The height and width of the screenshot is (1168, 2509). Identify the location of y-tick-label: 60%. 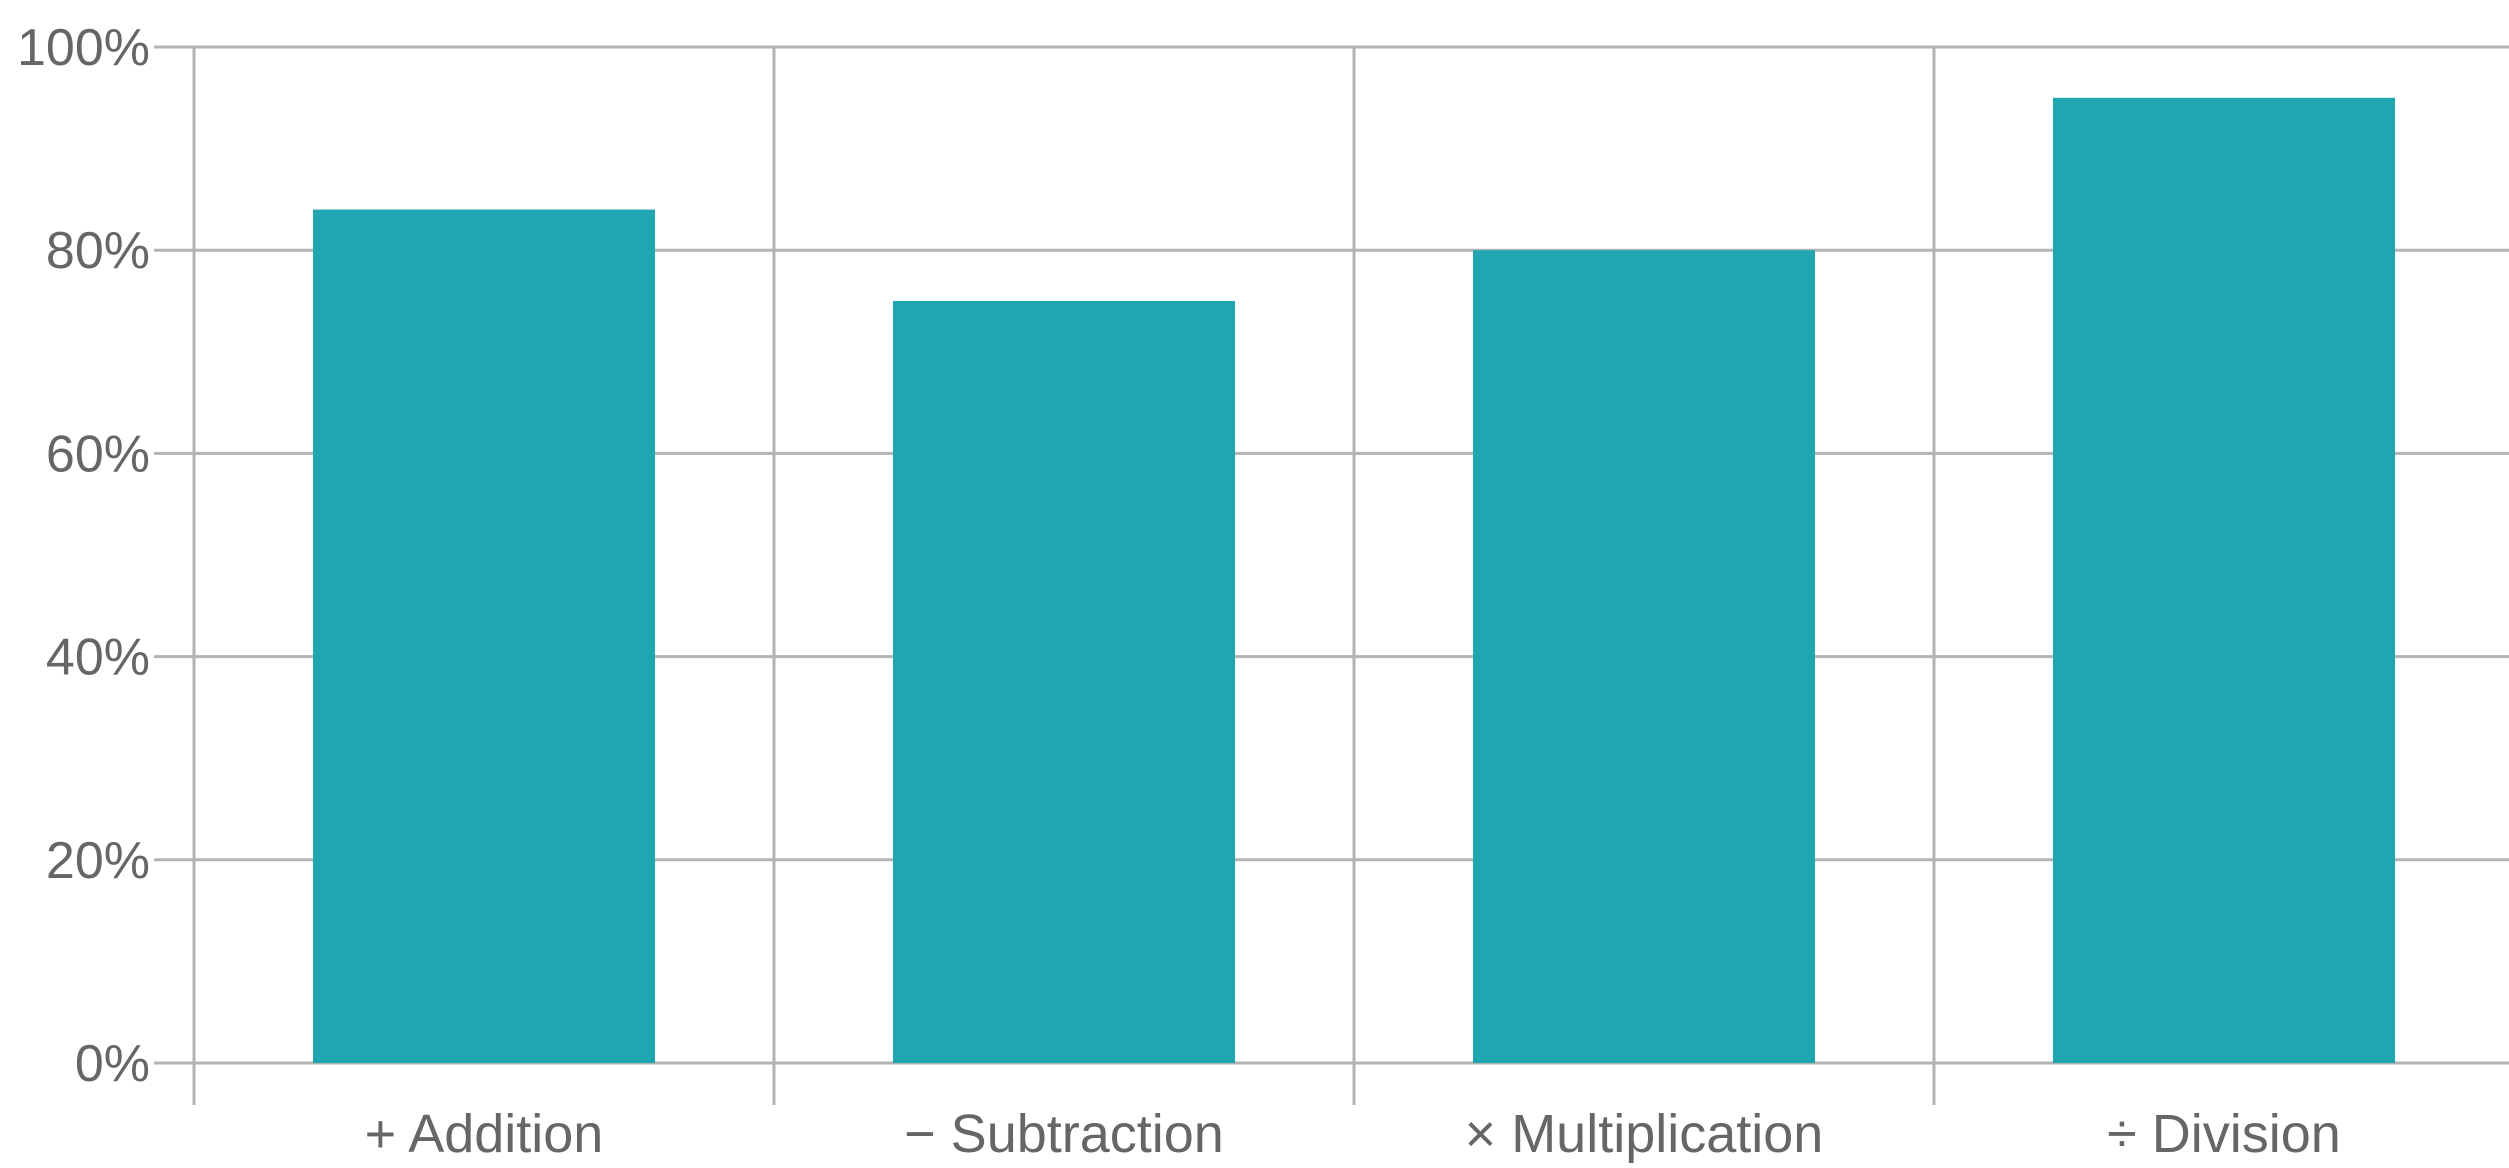
(98, 454).